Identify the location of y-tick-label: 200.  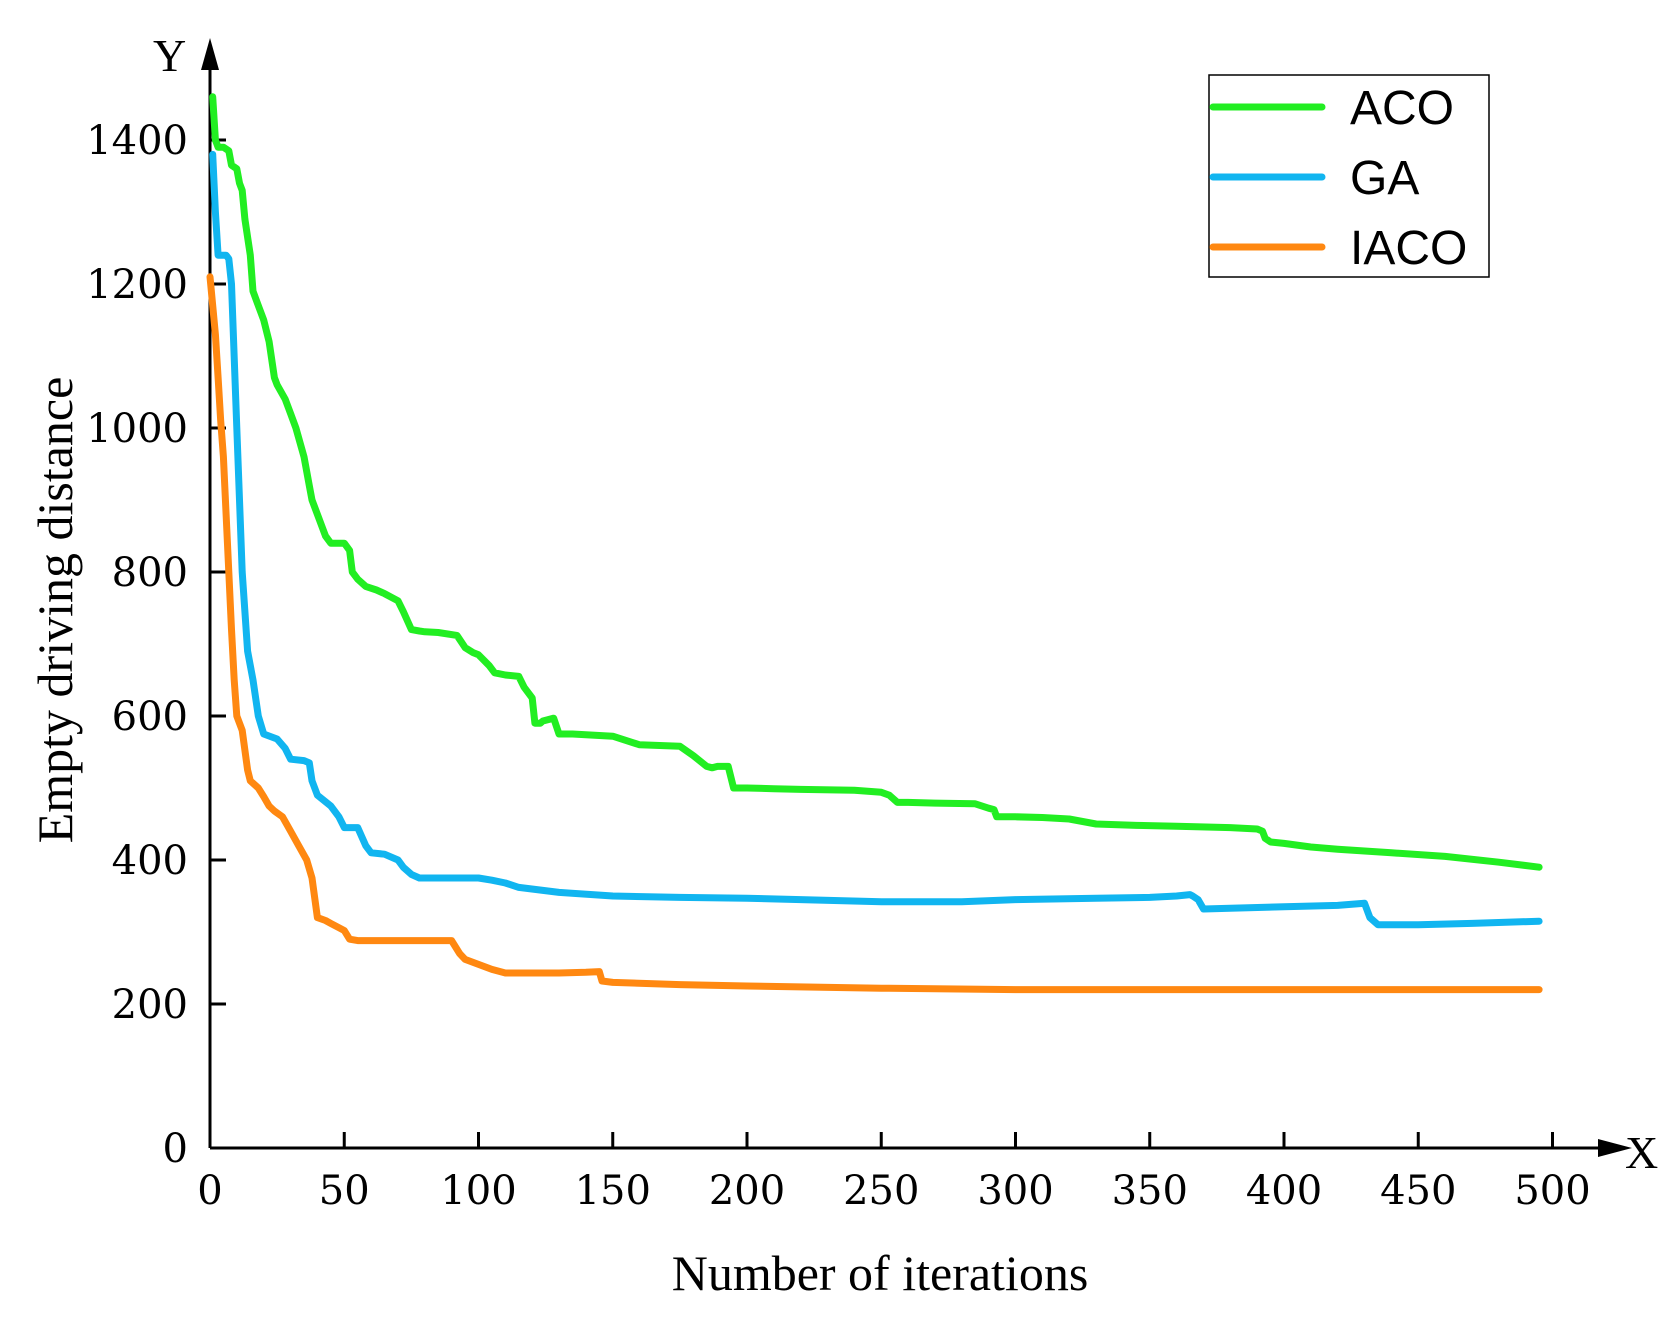
(150, 1005).